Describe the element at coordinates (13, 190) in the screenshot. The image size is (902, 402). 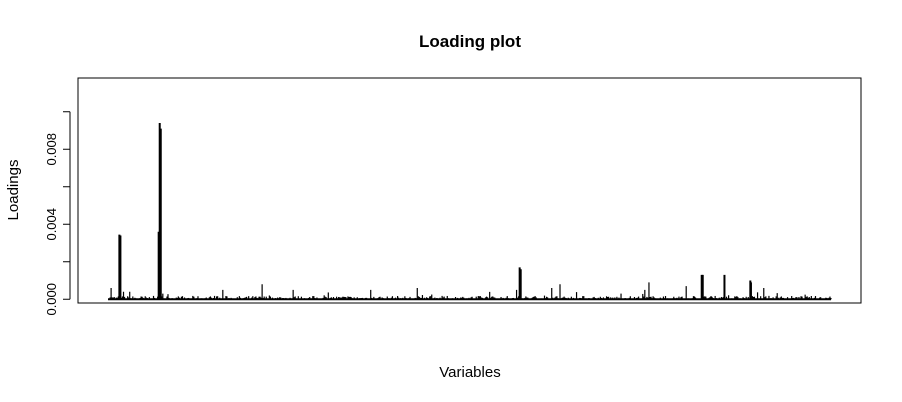
I see `y-axis-label: Loadings` at that location.